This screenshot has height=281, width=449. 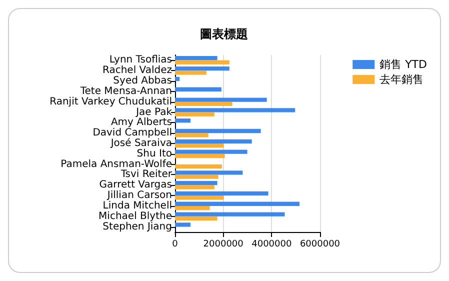 What do you see at coordinates (175, 245) in the screenshot?
I see `x-tick-label: 0` at bounding box center [175, 245].